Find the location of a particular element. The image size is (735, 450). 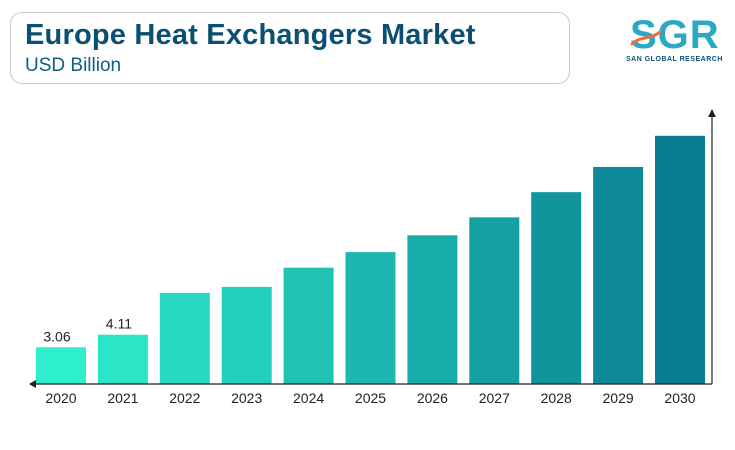

x-tick-label: 2022 is located at coordinates (184, 398).